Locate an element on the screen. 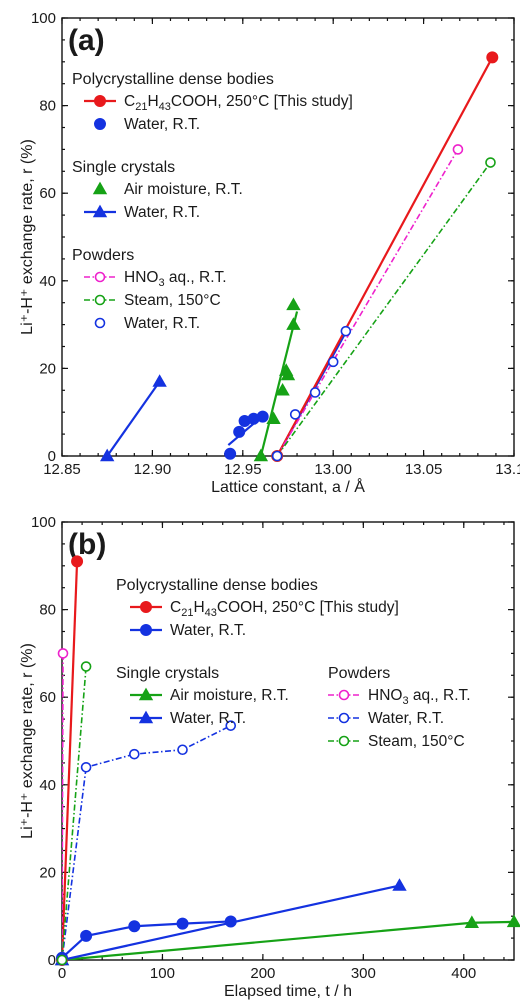 The image size is (520, 1005). fit-line is located at coordinates (279, 383).